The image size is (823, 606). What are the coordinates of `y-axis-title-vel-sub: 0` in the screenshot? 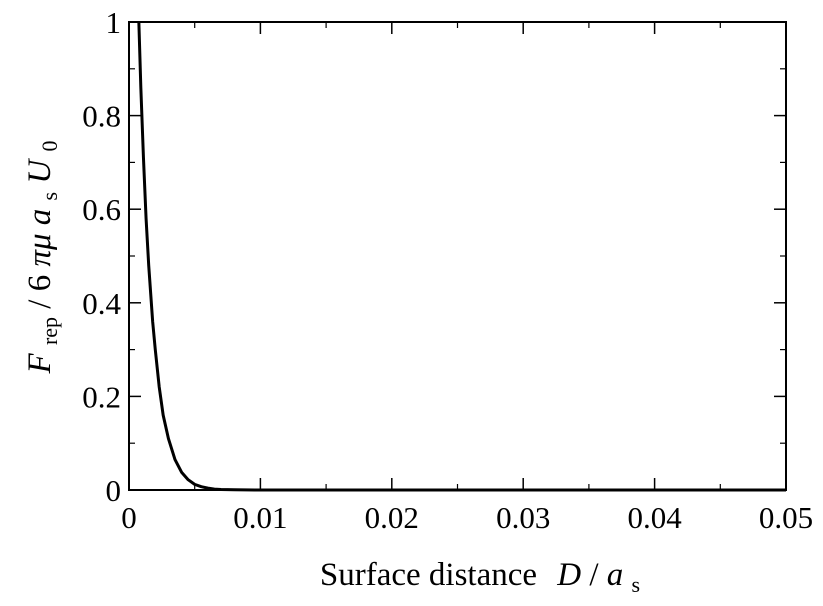 It's located at (49, 146).